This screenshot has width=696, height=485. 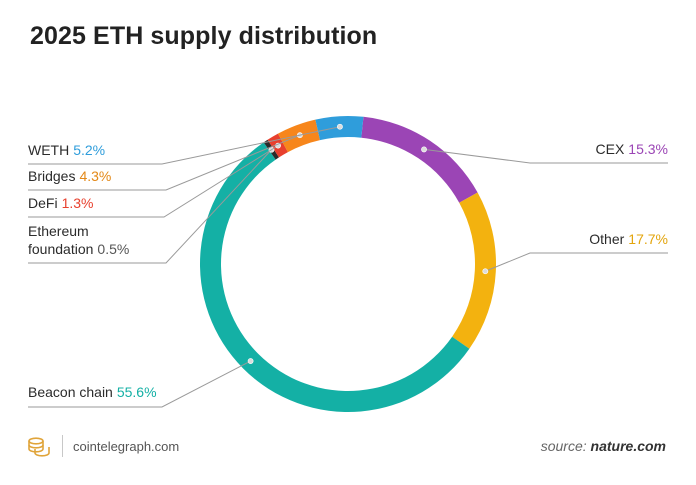 What do you see at coordinates (60, 249) in the screenshot?
I see `label-name: foundation` at bounding box center [60, 249].